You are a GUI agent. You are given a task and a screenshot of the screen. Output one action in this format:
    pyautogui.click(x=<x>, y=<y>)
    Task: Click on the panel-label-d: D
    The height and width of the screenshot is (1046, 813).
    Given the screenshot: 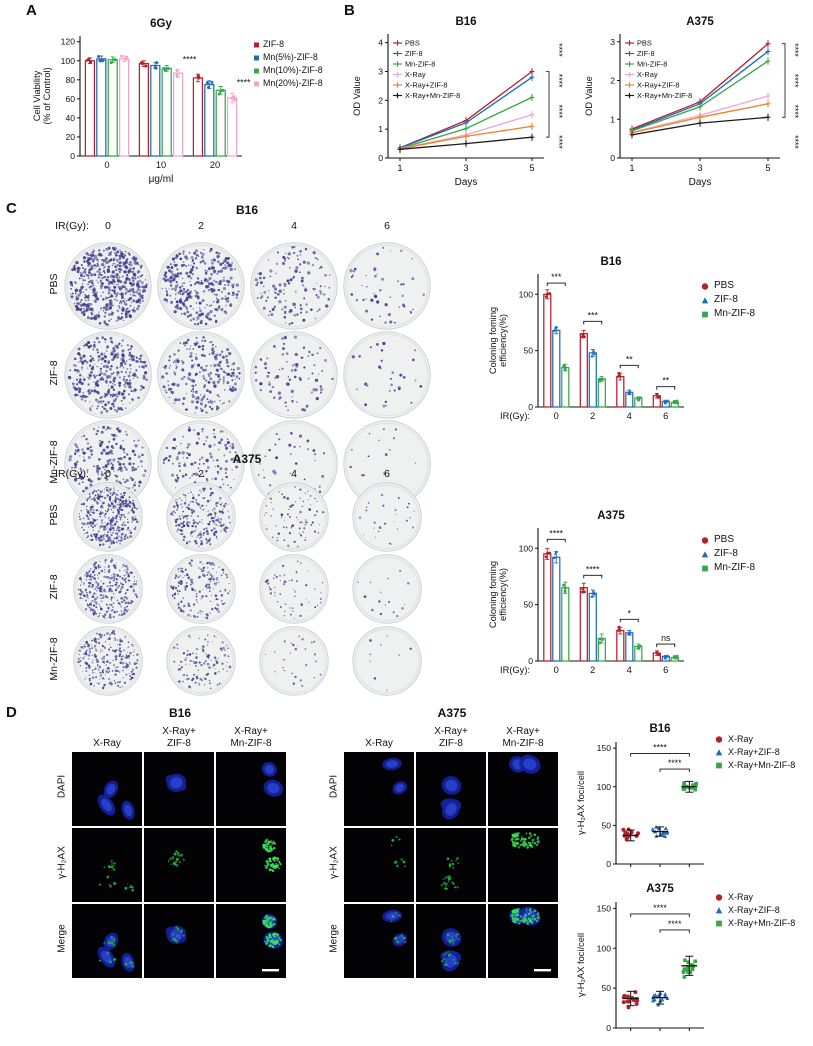 What is the action you would take?
    pyautogui.click(x=11, y=712)
    